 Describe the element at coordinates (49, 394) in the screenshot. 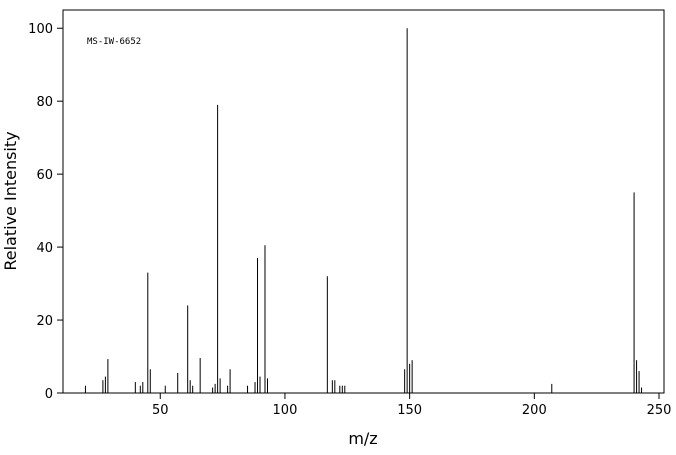

I see `y-tick-label: 0` at that location.